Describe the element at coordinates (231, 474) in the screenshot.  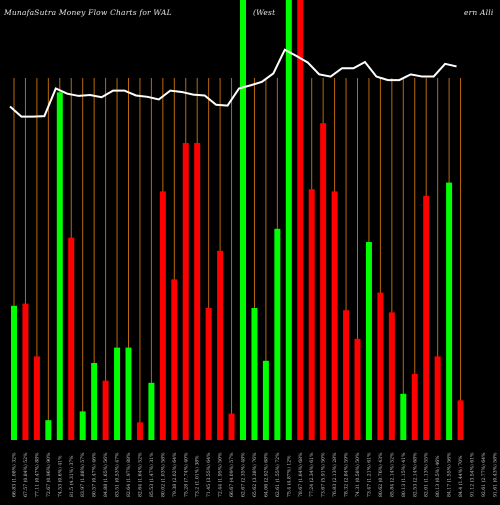
I see `x-tick-label: 66.67 (4.09%) 57%` at that location.